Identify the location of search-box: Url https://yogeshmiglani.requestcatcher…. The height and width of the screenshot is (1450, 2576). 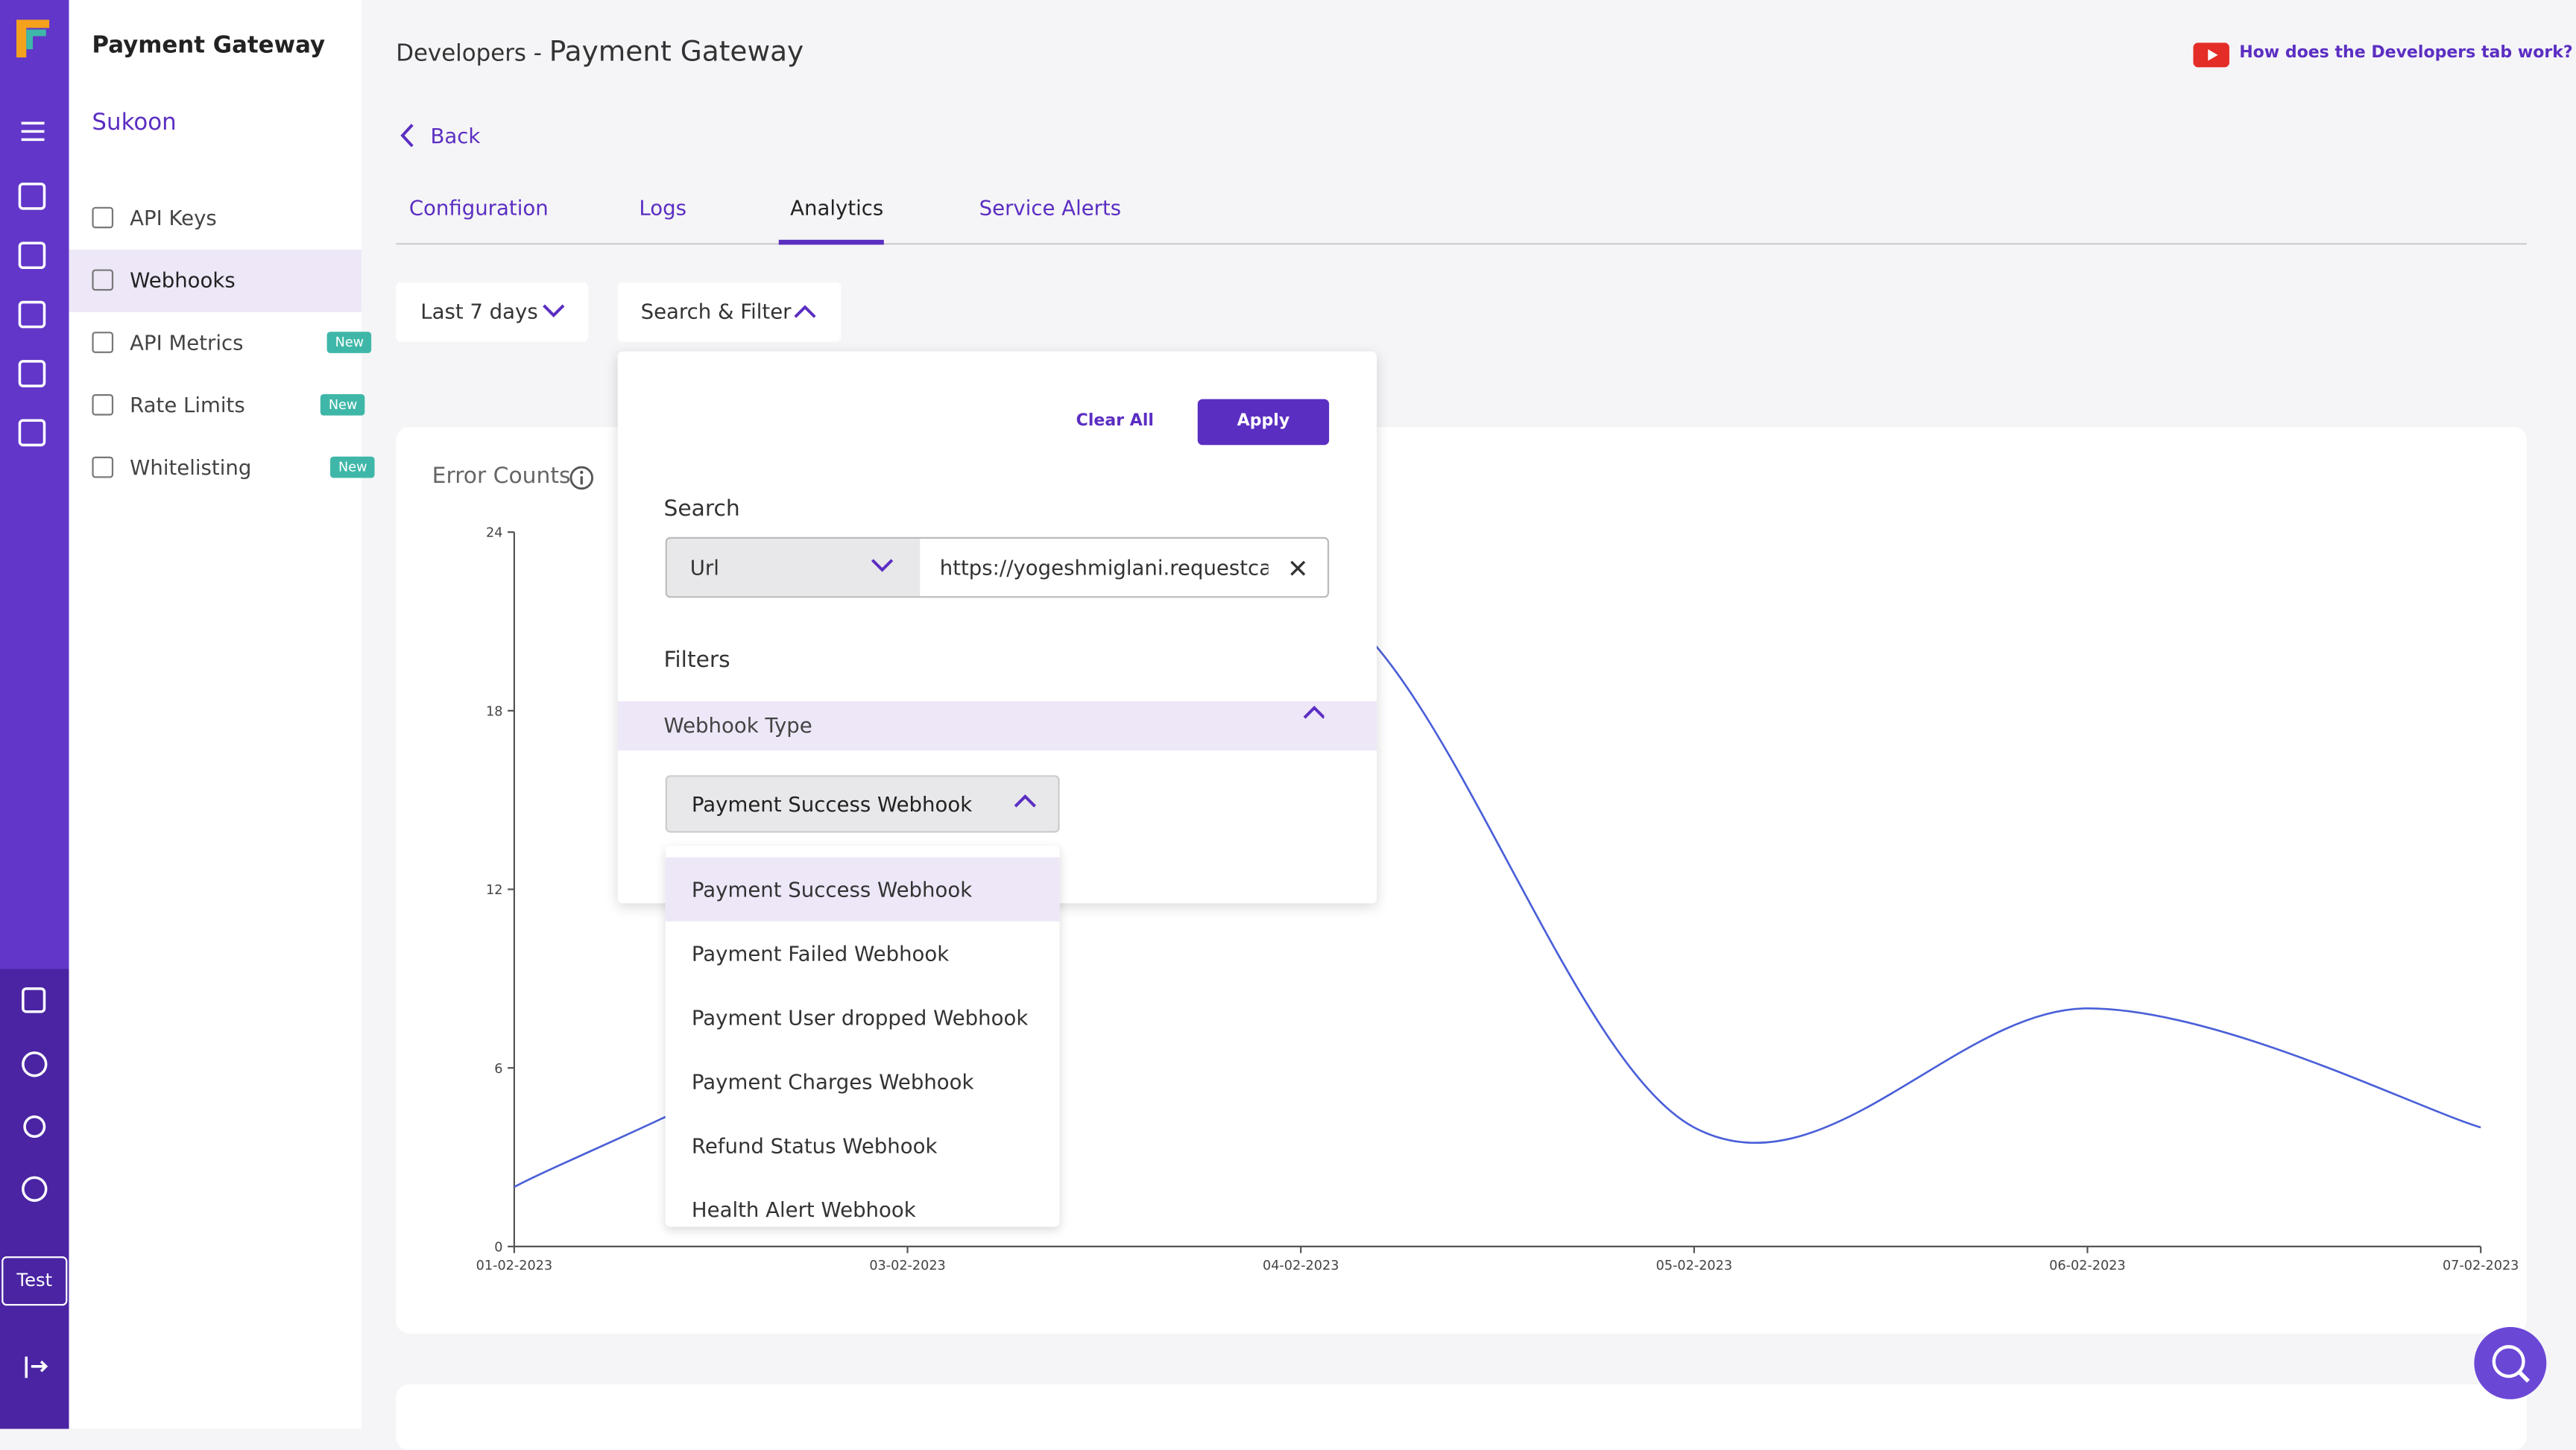
(997, 567).